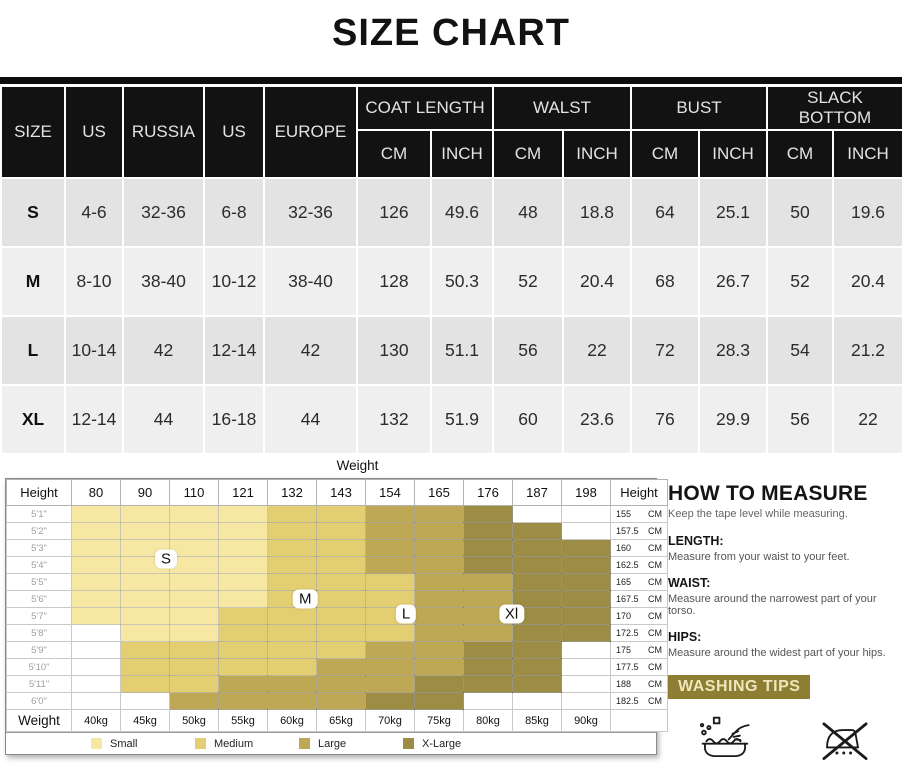  Describe the element at coordinates (639, 684) in the screenshot. I see `cm-label: 188 CM` at that location.